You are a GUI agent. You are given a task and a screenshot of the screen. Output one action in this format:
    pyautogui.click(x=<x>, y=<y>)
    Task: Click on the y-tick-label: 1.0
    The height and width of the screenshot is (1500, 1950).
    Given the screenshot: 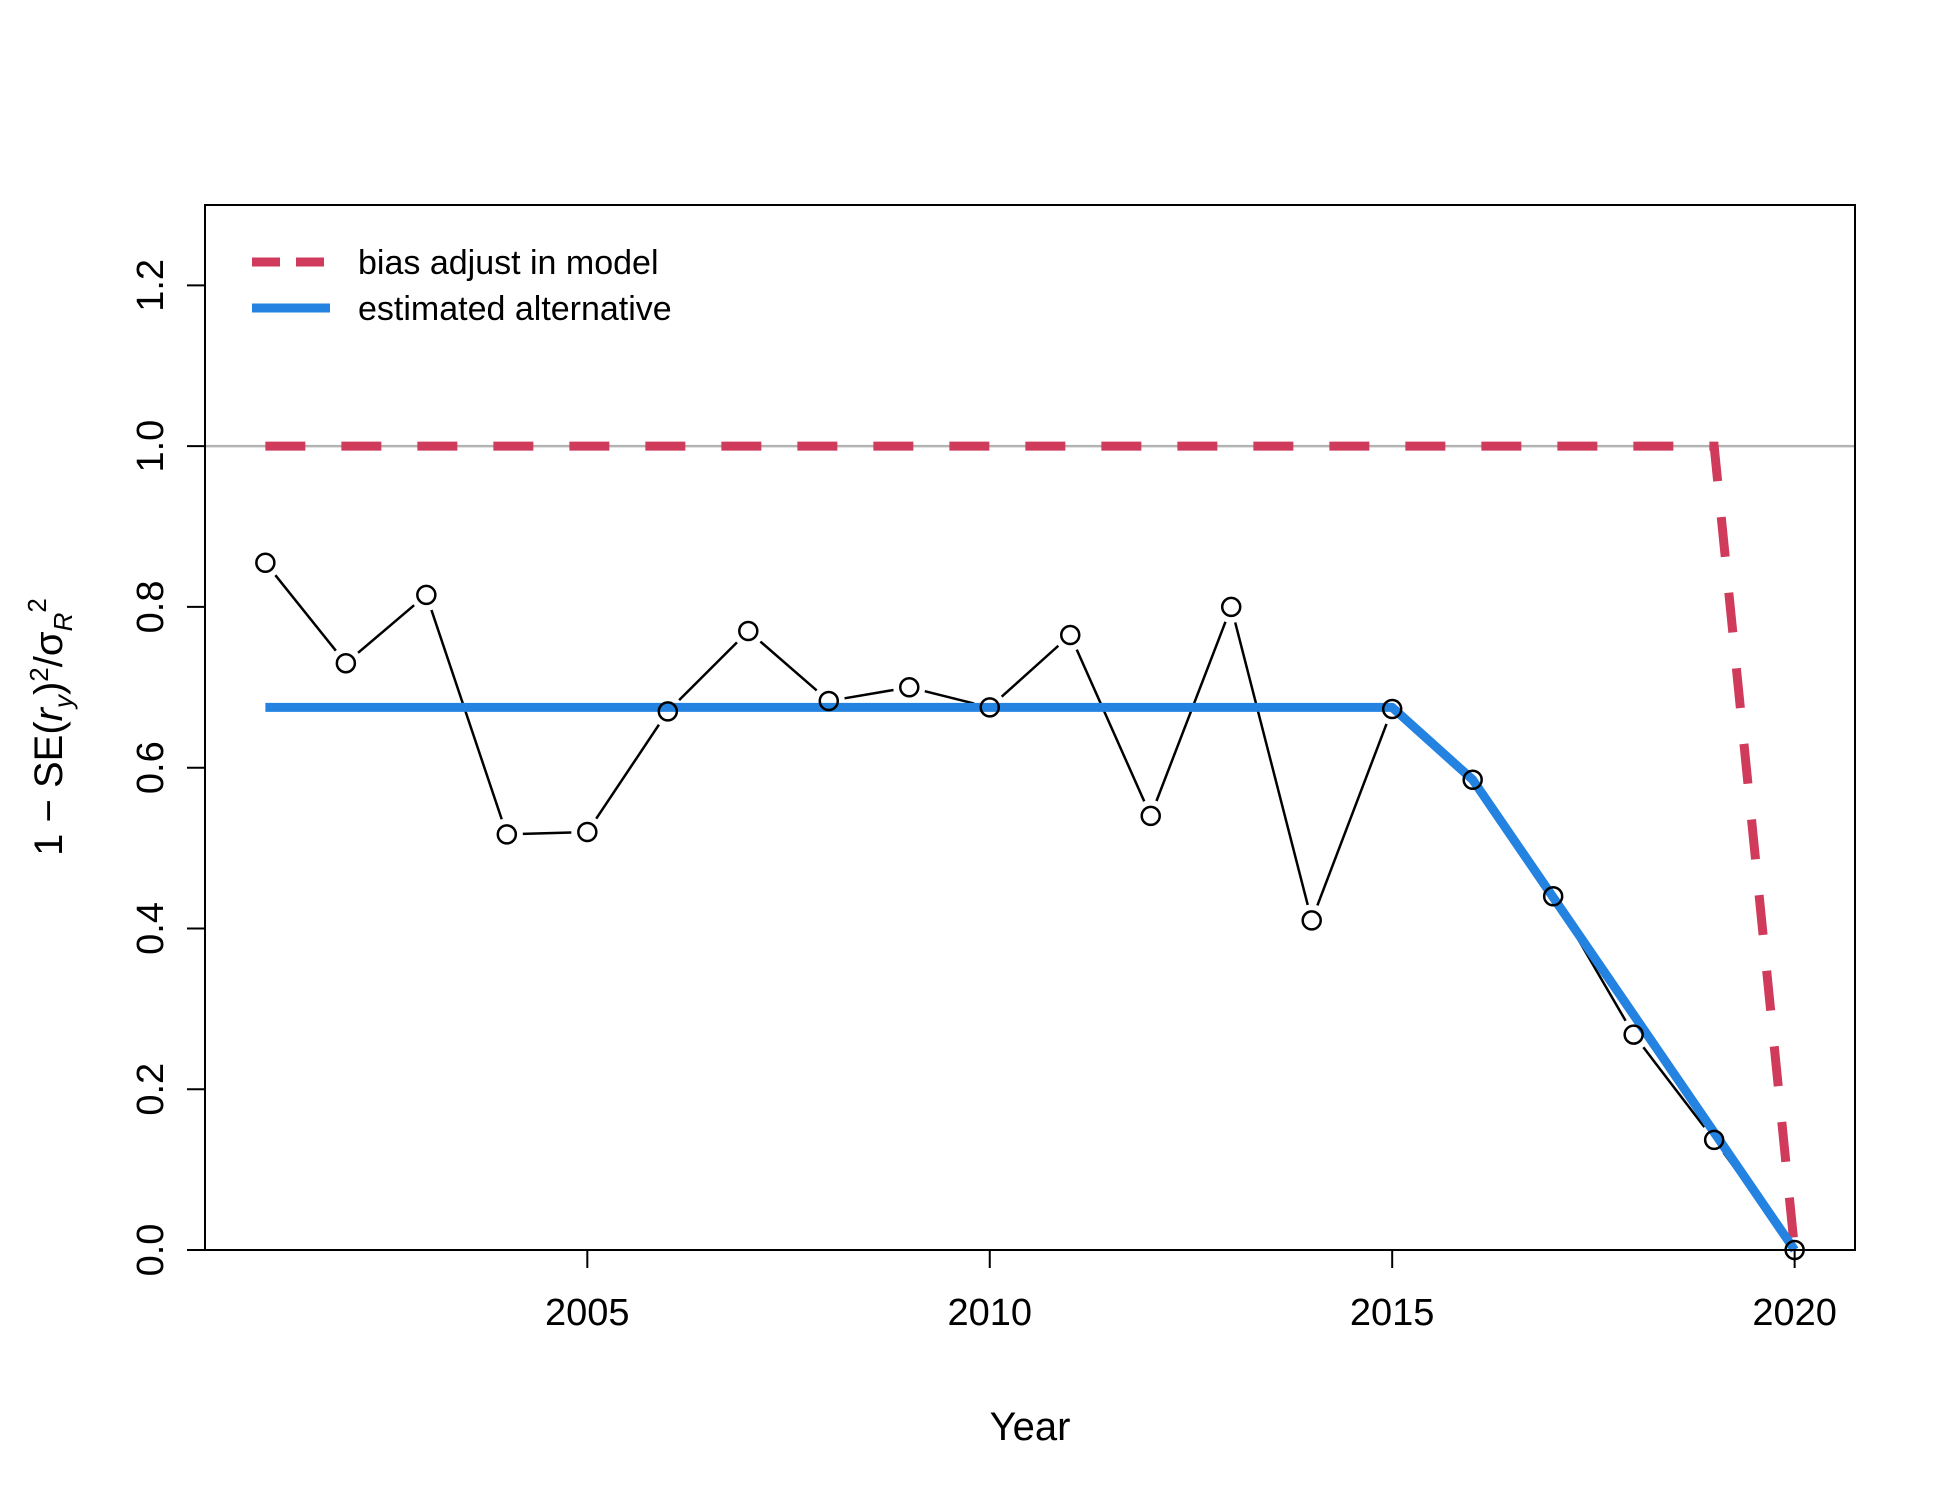 What is the action you would take?
    pyautogui.click(x=151, y=446)
    